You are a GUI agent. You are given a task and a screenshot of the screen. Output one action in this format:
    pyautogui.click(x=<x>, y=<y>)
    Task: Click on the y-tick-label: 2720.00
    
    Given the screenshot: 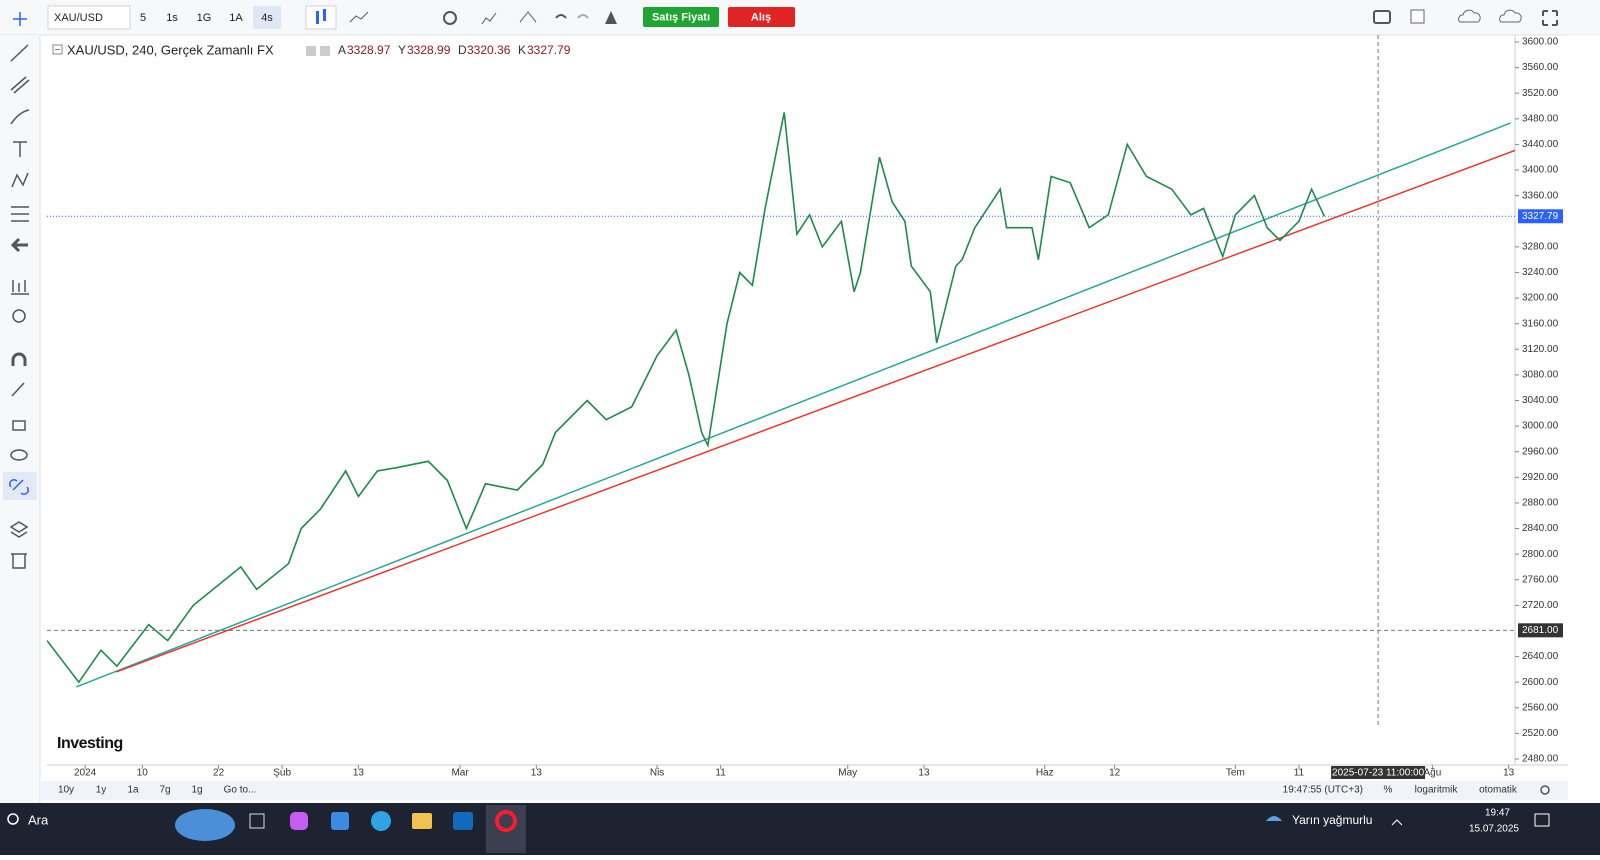 What is the action you would take?
    pyautogui.click(x=1540, y=605)
    